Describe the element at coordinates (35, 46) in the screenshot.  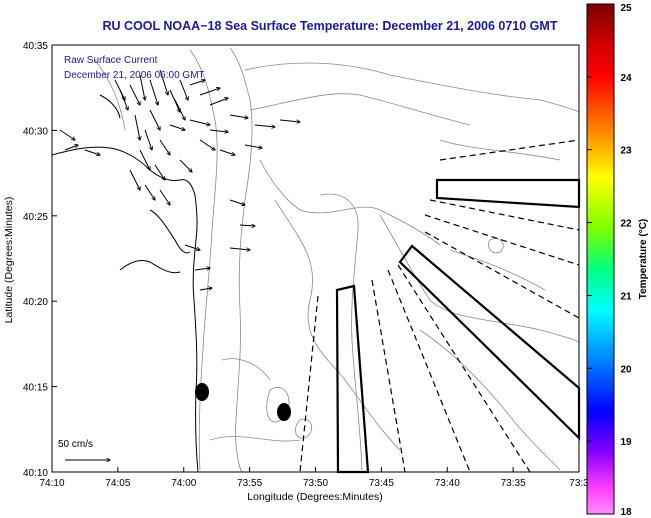
I see `y-tick-label: 40:35` at that location.